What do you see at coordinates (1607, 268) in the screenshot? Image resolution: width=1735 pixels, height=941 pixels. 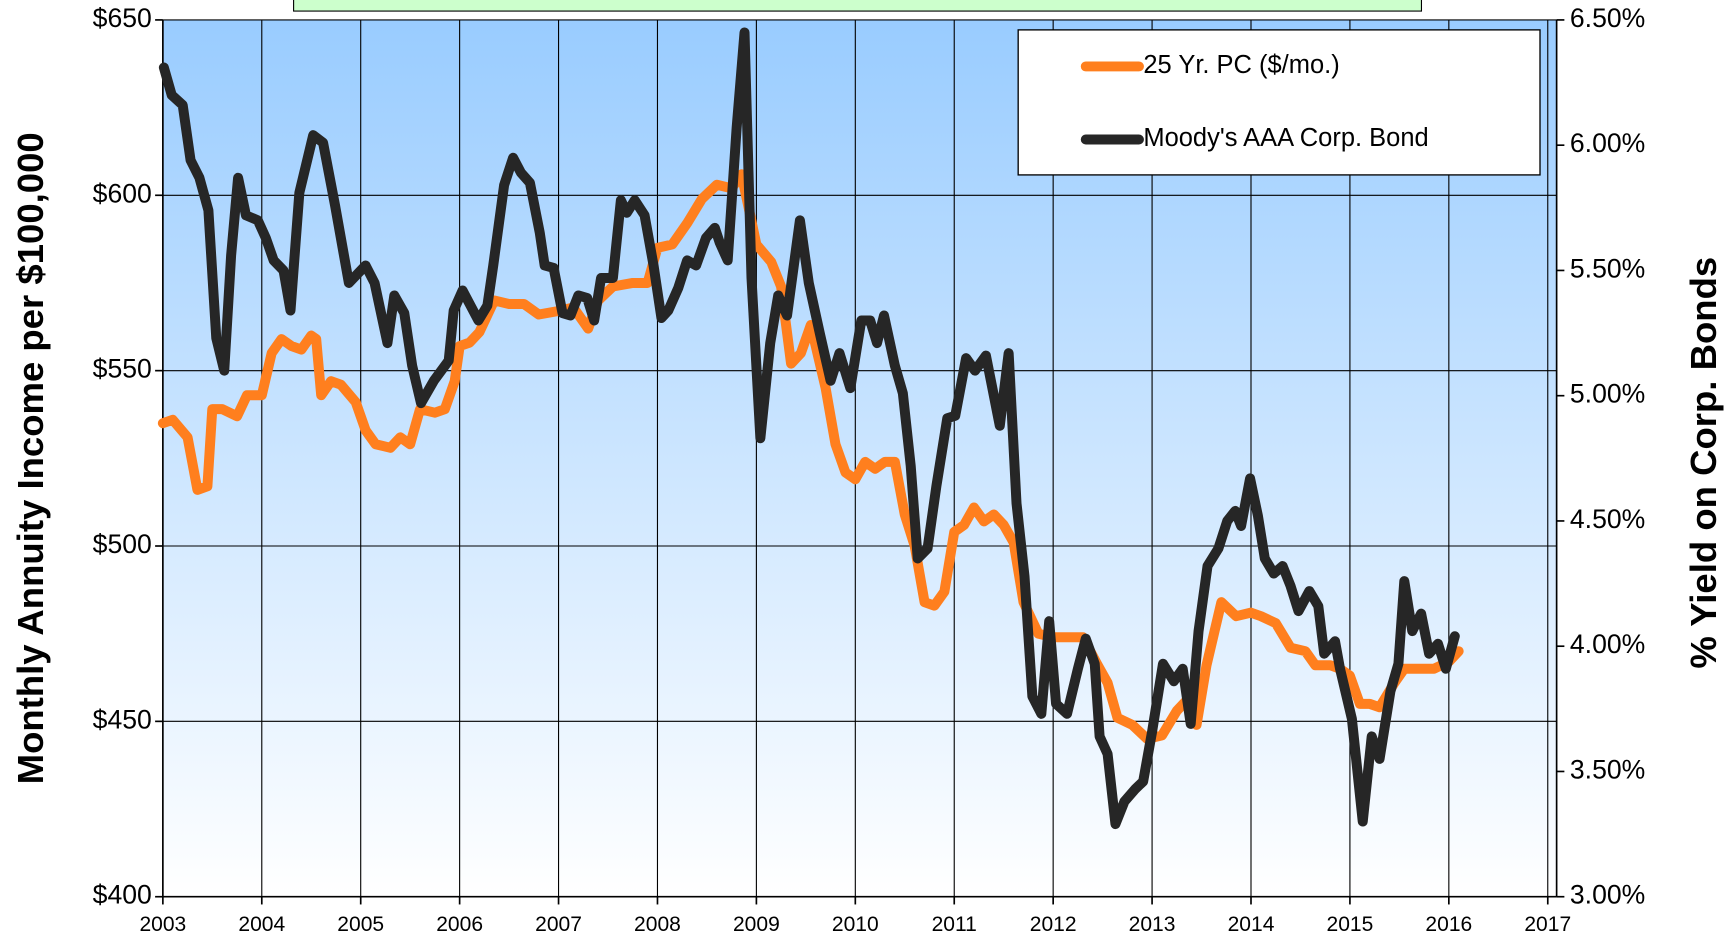 I see `y2-tick-label: 5.50%` at bounding box center [1607, 268].